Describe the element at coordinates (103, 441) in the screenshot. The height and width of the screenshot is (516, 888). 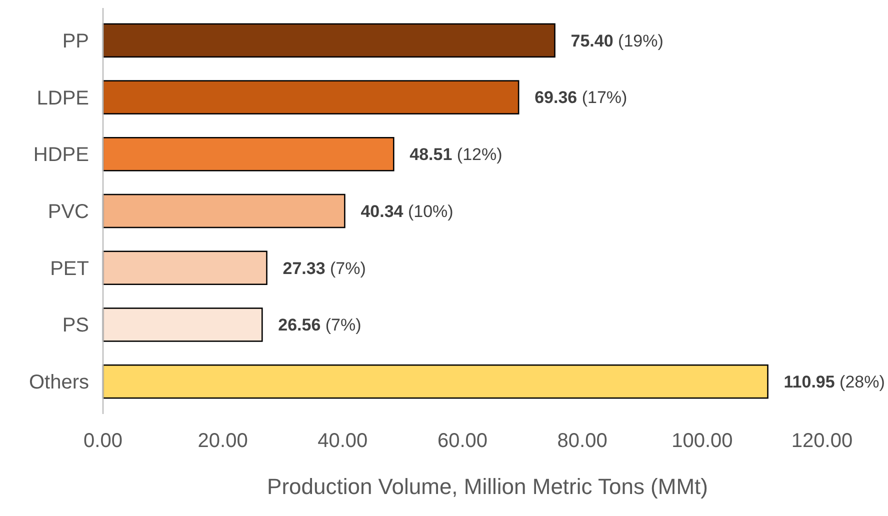
I see `x-tick-label: 0.00` at that location.